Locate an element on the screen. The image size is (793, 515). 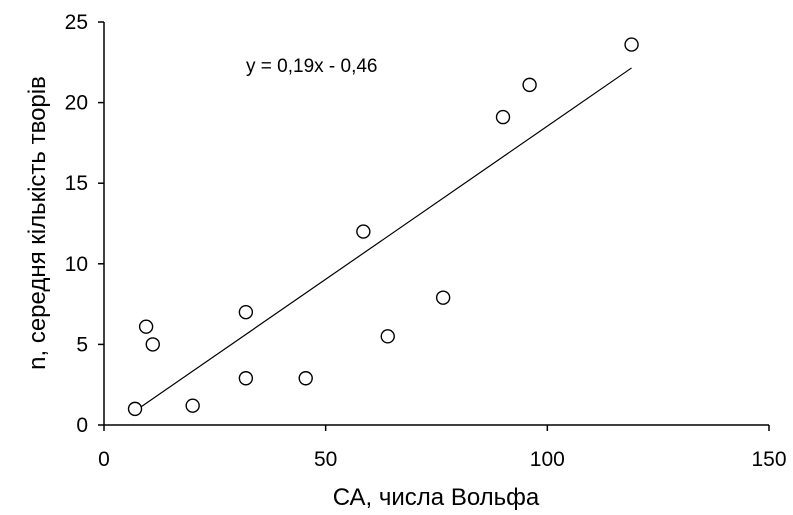
y-tick-label: 0 is located at coordinates (82, 425).